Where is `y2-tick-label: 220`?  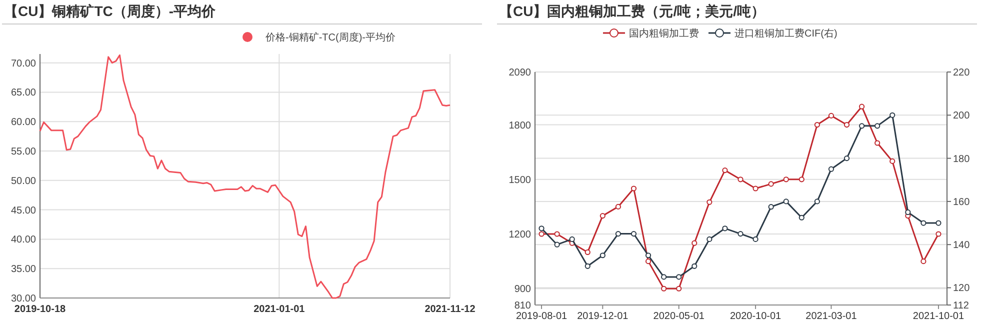
y2-tick-label: 220 is located at coordinates (961, 73).